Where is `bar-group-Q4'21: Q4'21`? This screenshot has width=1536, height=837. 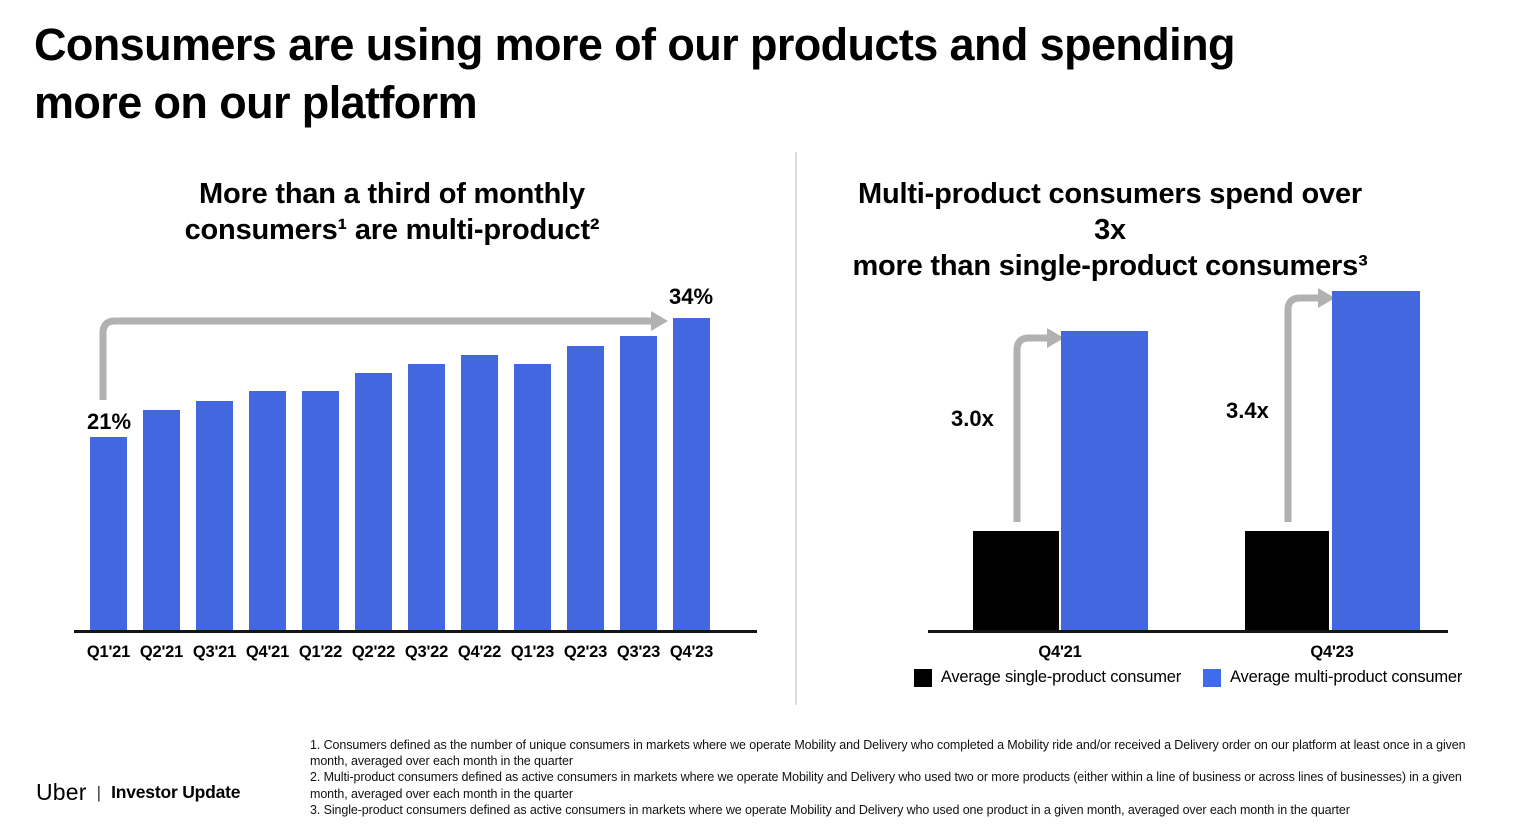 bar-group-Q4'21: Q4'21 is located at coordinates (267, 526).